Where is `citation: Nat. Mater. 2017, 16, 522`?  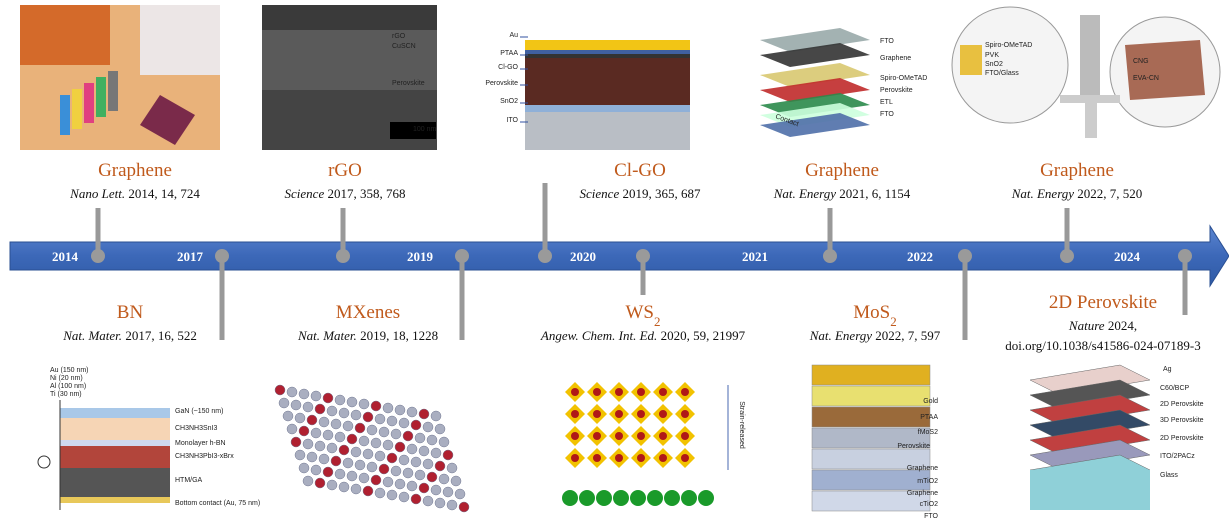 citation: Nat. Mater. 2017, 16, 522 is located at coordinates (129, 335).